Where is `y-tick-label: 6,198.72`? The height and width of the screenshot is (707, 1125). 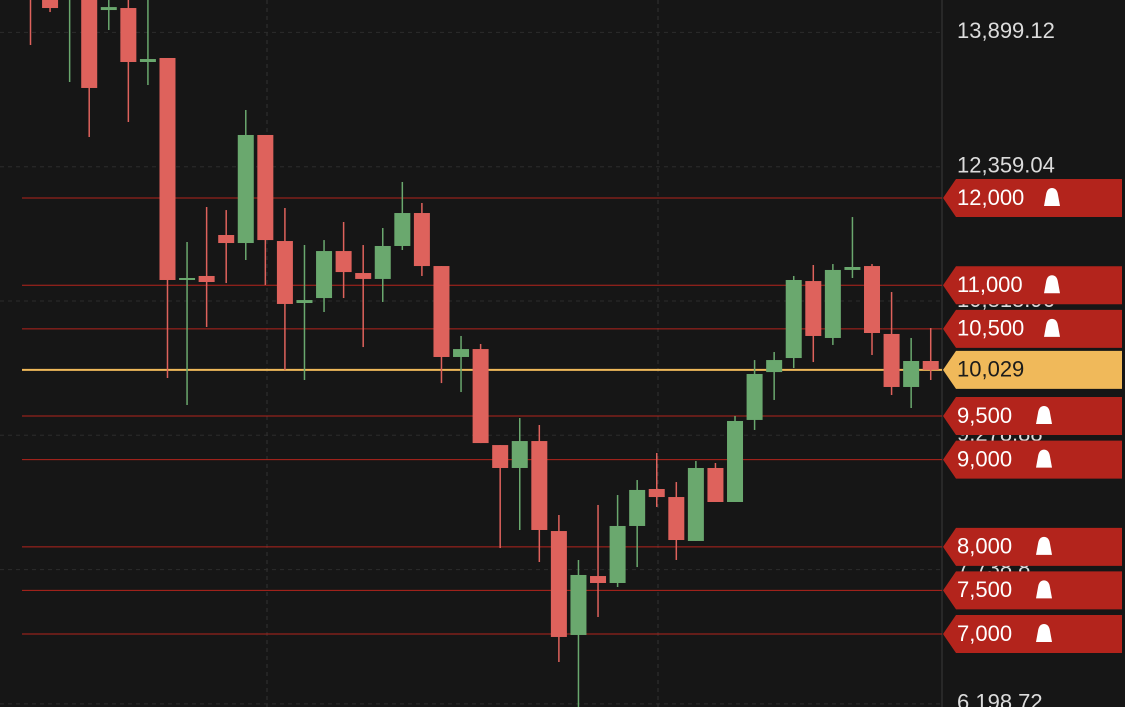
y-tick-label: 6,198.72 is located at coordinates (1000, 698).